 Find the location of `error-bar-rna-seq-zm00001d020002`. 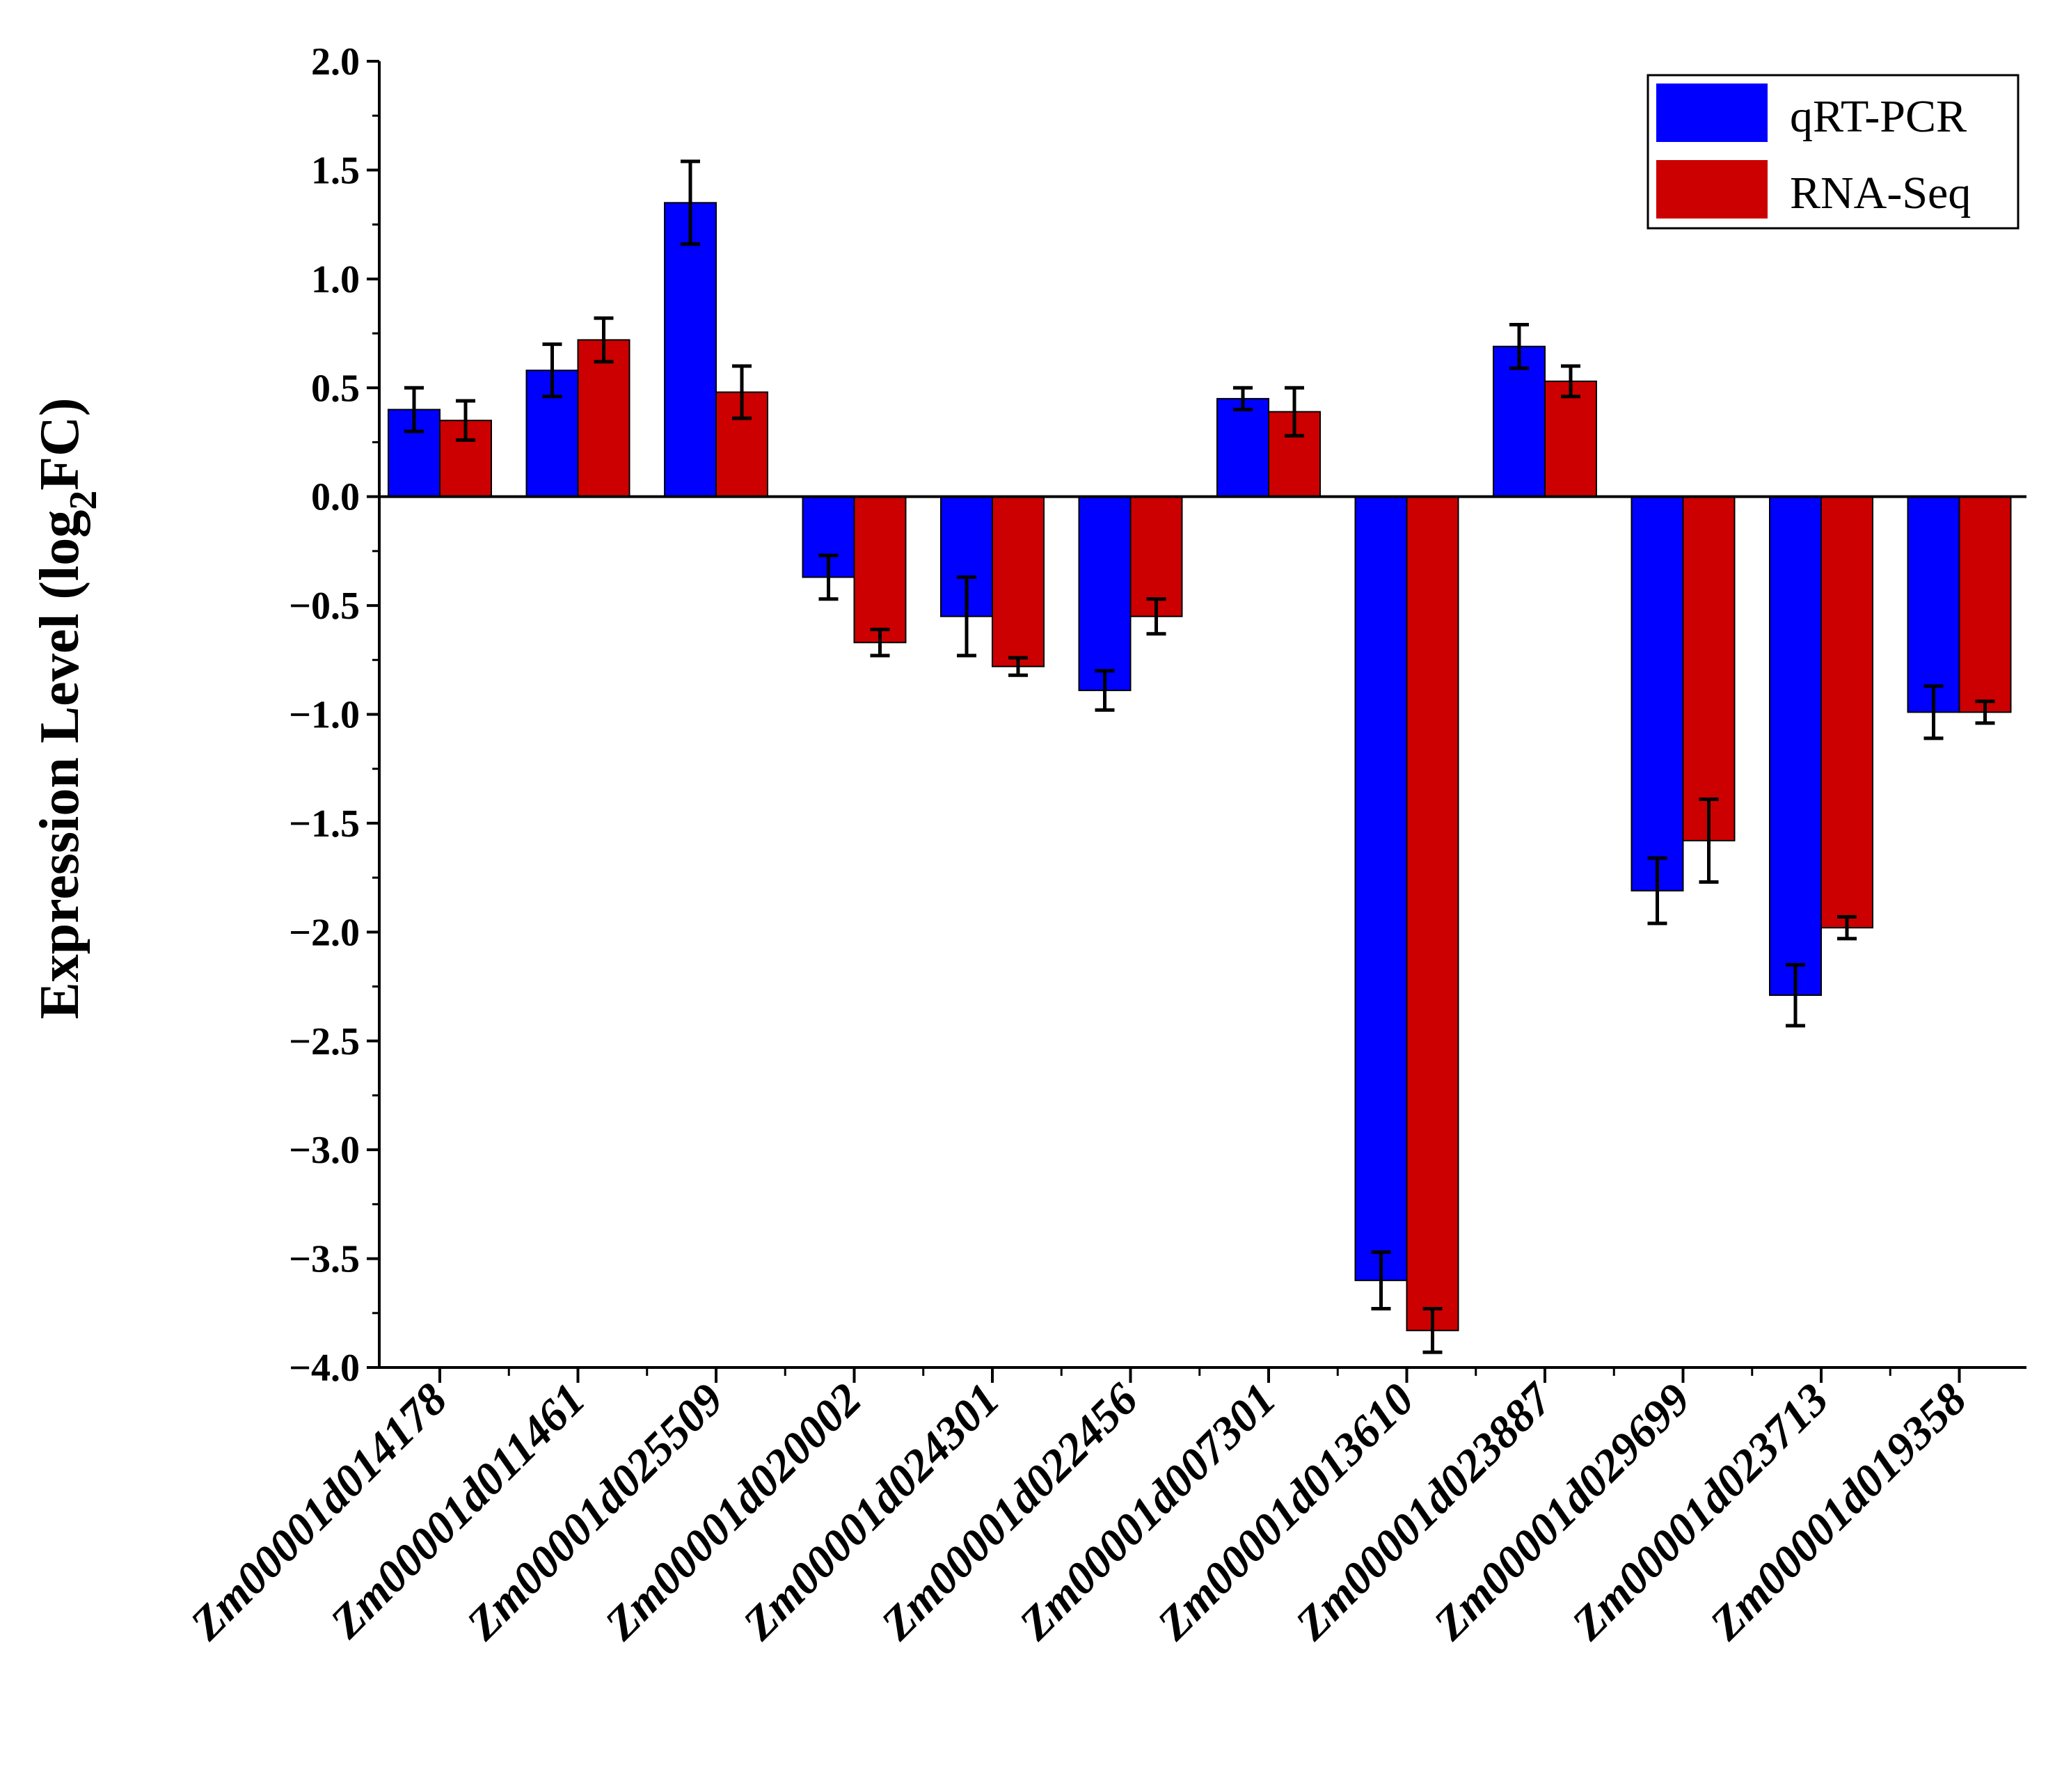

error-bar-rna-seq-zm00001d020002 is located at coordinates (880, 642).